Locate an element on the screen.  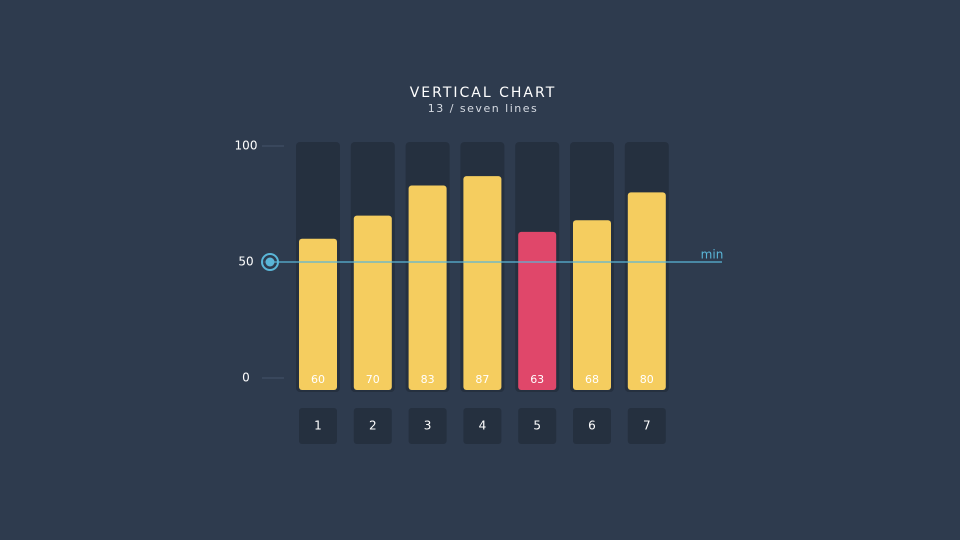
x-tick-label: 2 is located at coordinates (373, 426).